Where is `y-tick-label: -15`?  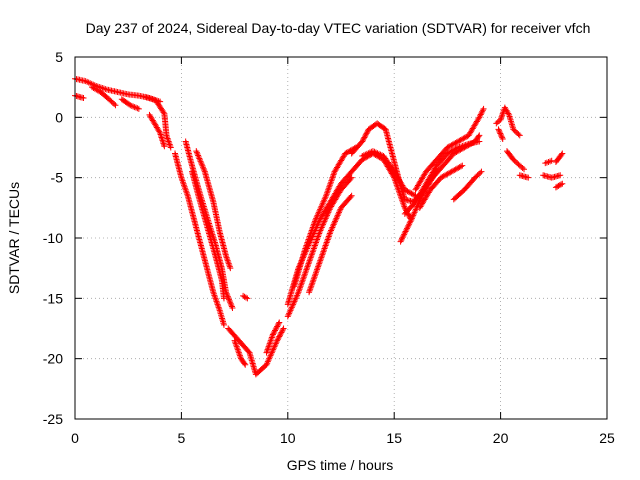
y-tick-label: -15 is located at coordinates (53, 298).